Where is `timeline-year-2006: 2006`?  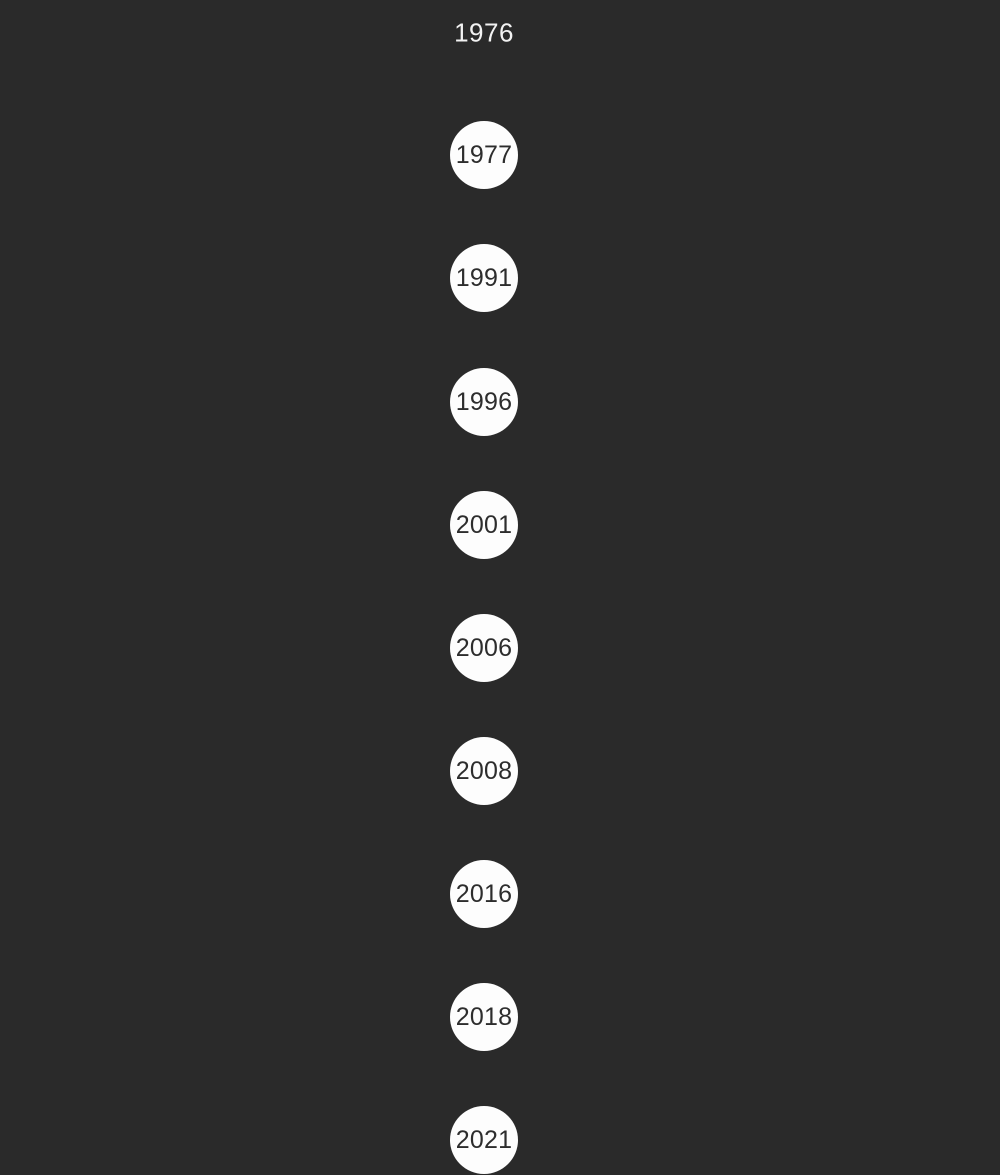
timeline-year-2006: 2006 is located at coordinates (484, 648).